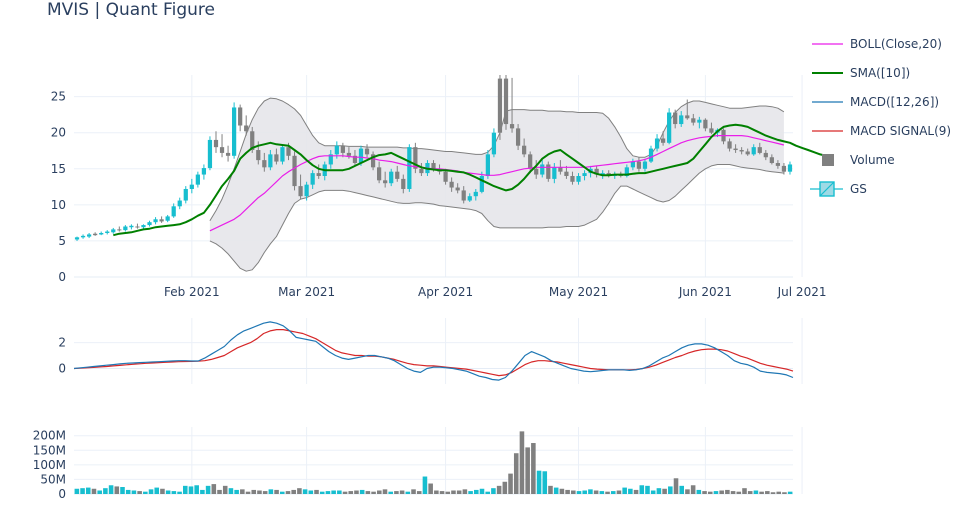  What do you see at coordinates (894, 102) in the screenshot?
I see `legend-macd-label: MACD([12,26])` at bounding box center [894, 102].